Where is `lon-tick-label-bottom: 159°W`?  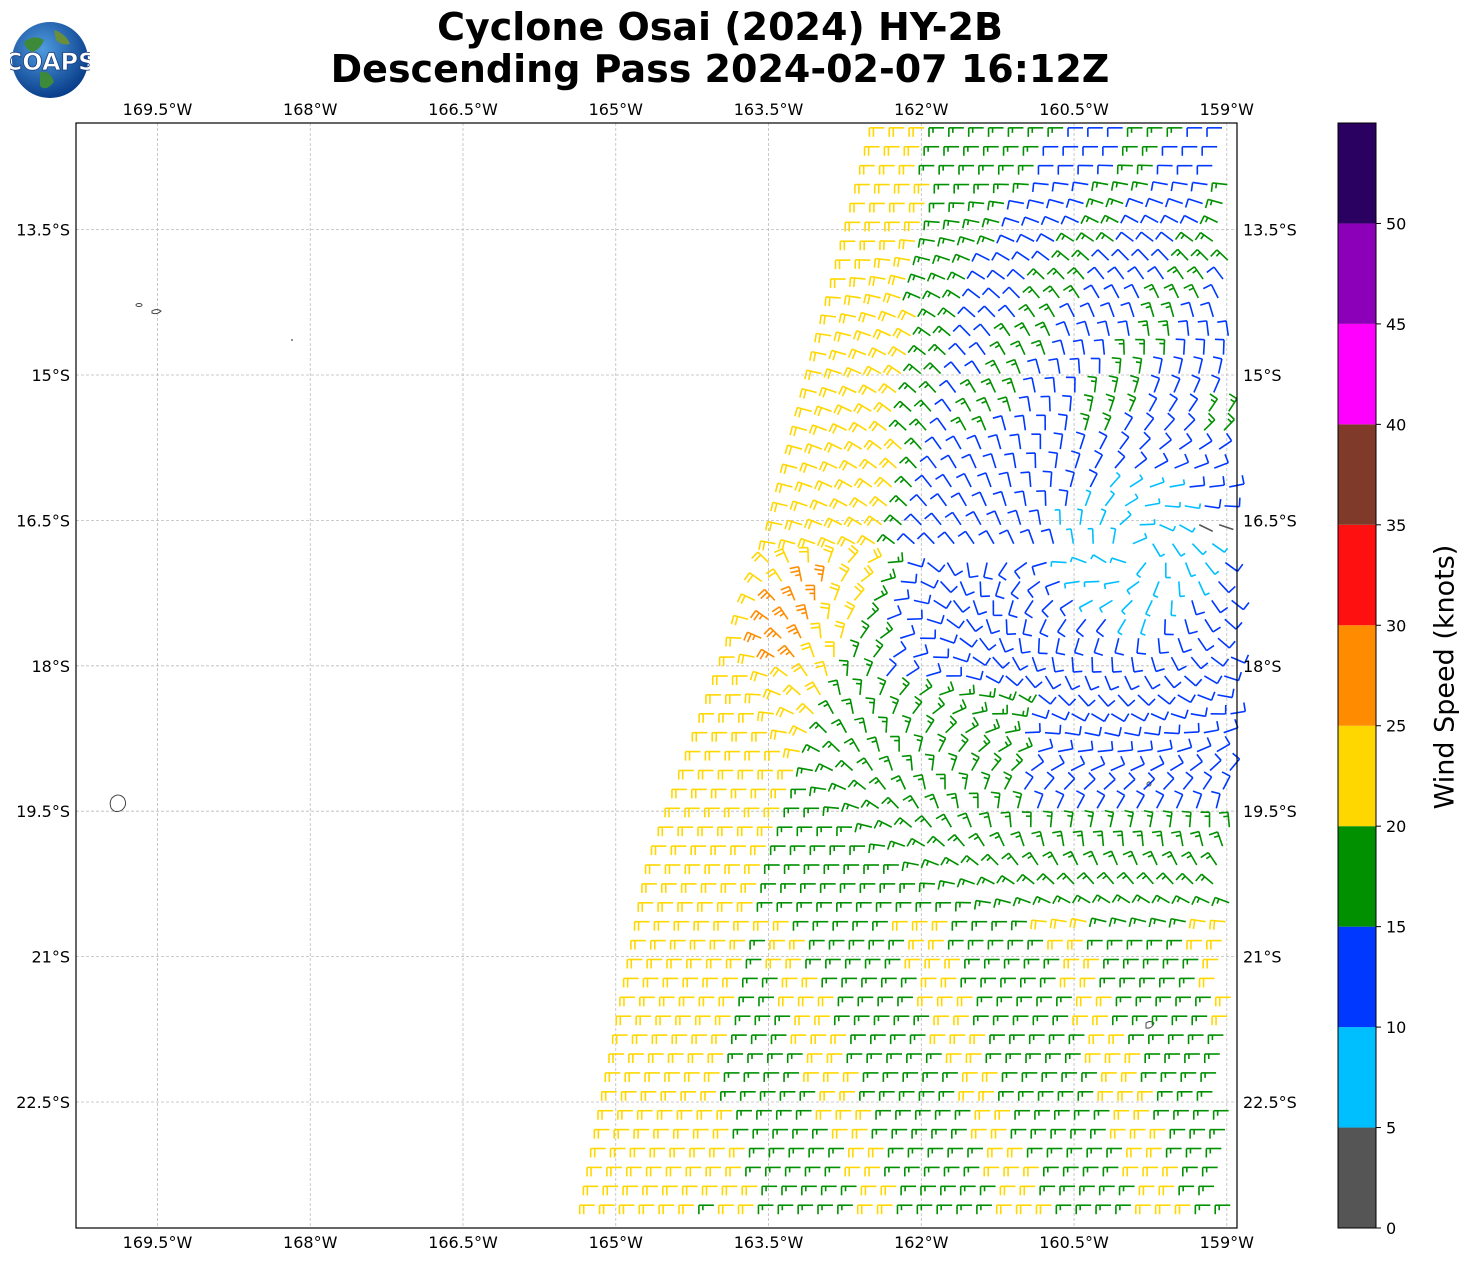 lon-tick-label-bottom: 159°W is located at coordinates (1227, 1242).